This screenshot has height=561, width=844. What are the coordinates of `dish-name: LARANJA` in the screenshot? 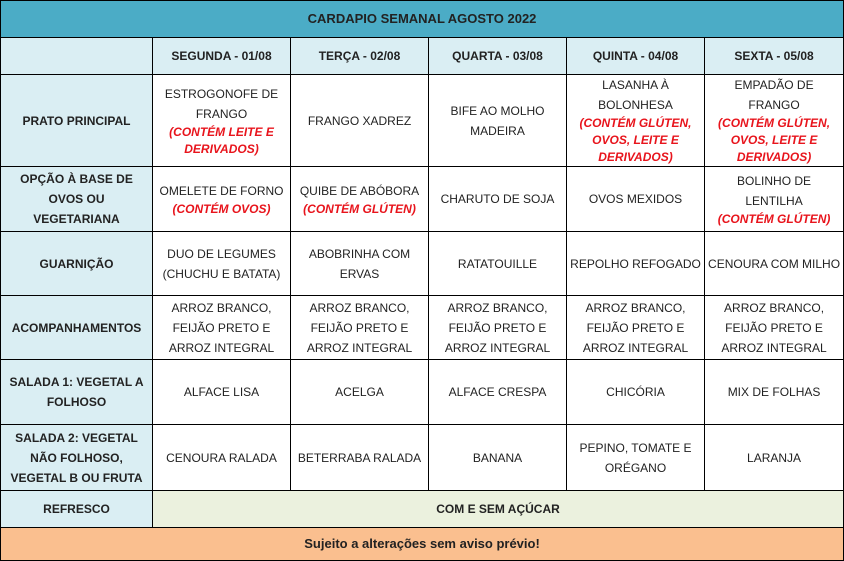 It's located at (774, 457).